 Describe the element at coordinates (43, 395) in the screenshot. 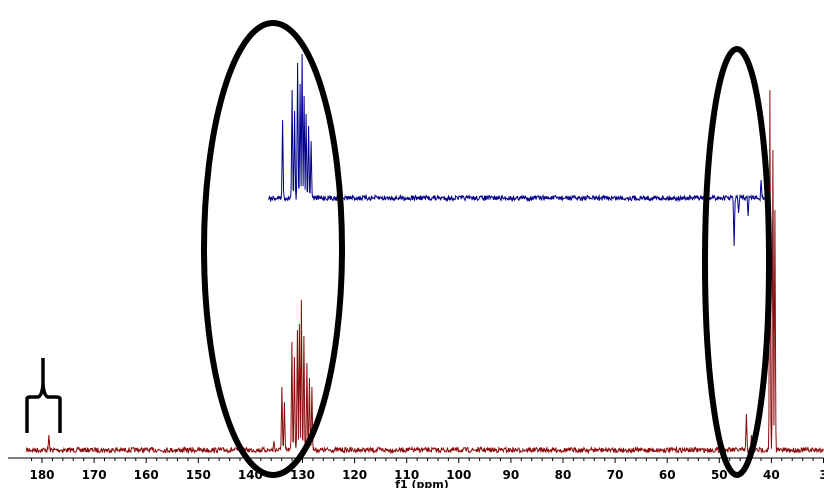

I see `carbonyl-bracket` at that location.